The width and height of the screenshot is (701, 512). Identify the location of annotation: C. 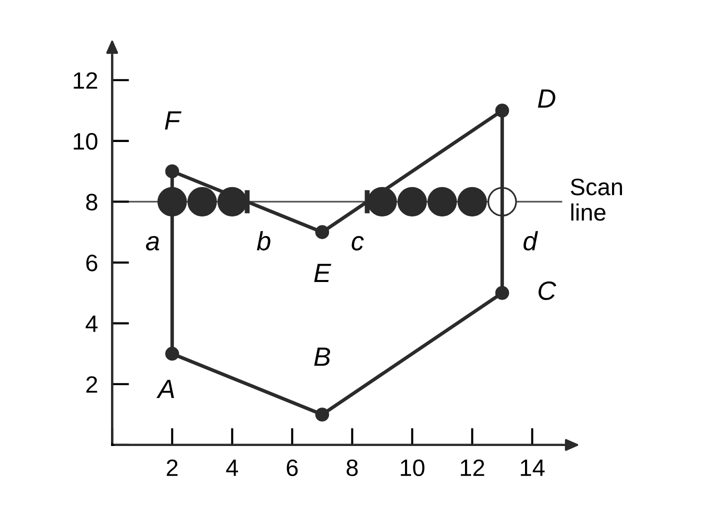
(547, 290).